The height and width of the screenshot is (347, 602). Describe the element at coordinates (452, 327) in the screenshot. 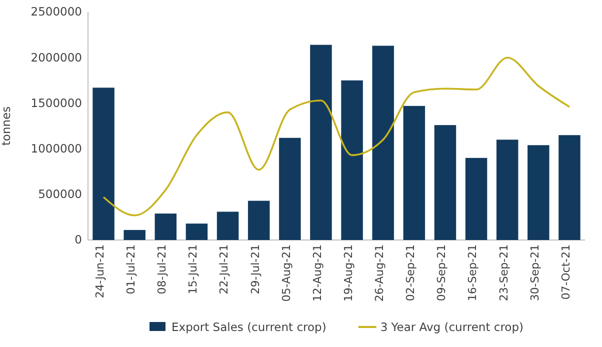

I see `legend-label: 3 Year Avg (current crop)` at that location.